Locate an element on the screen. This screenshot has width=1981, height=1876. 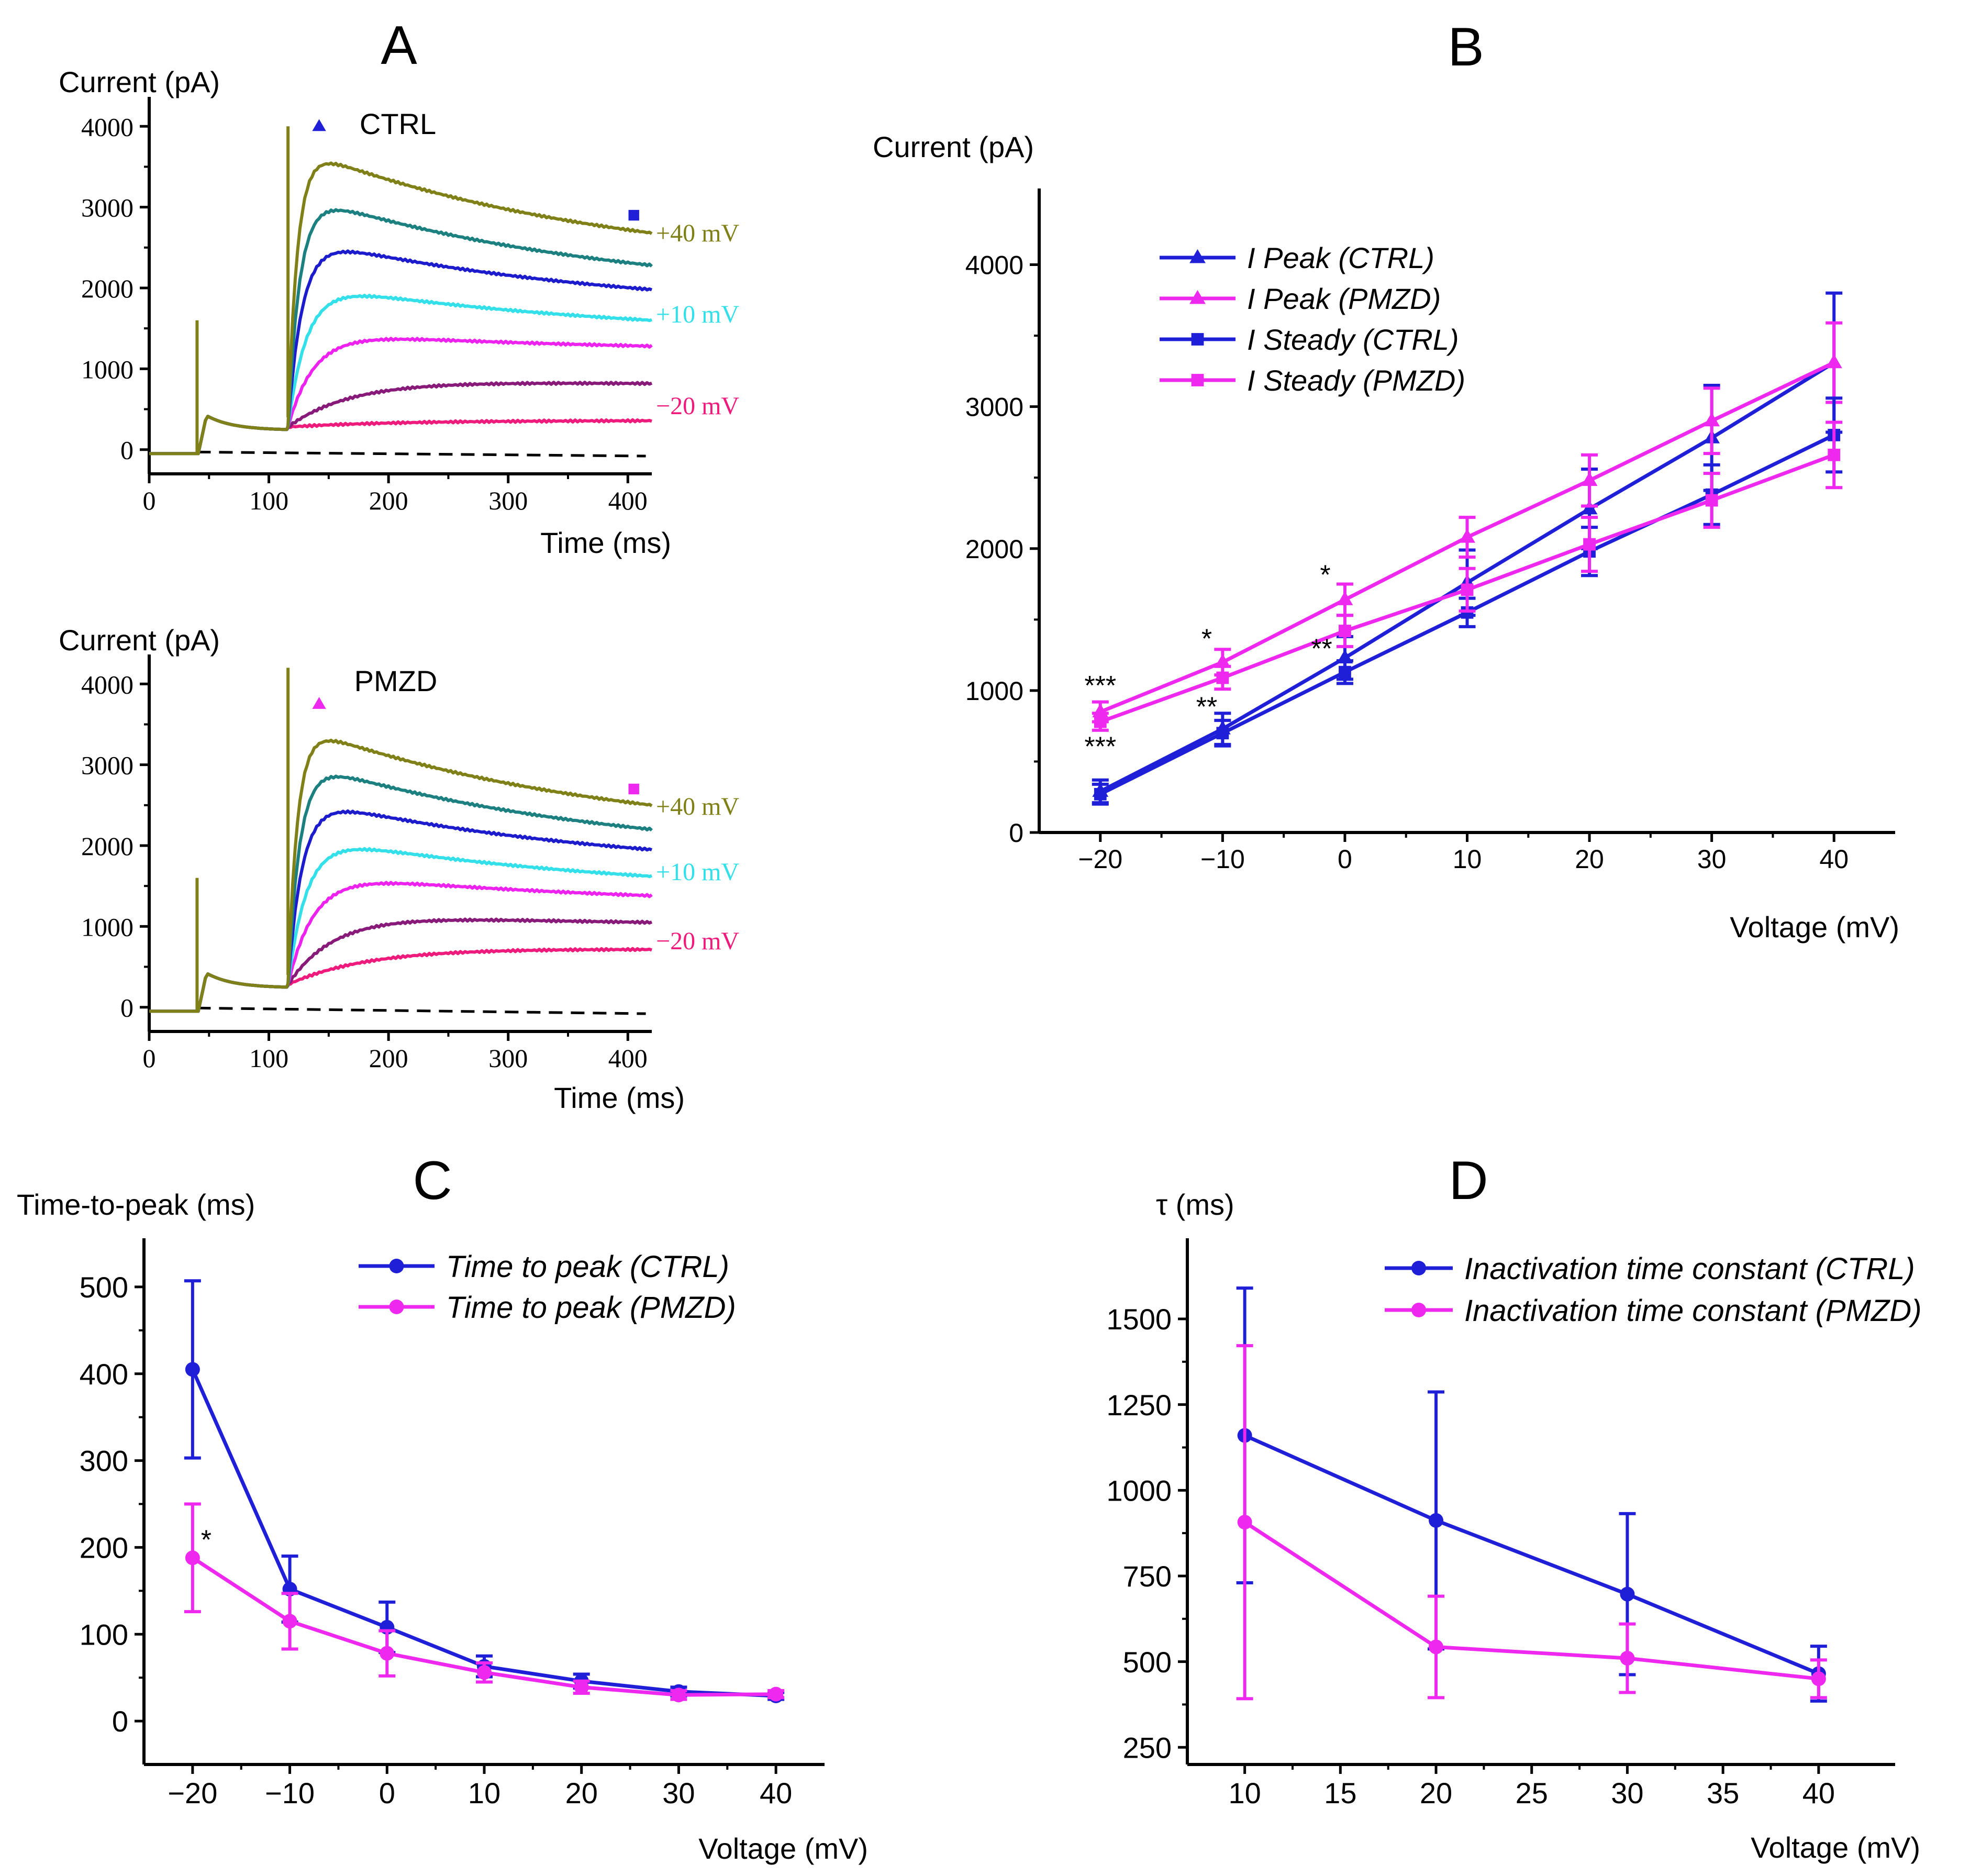
y-tick-label: 1500 is located at coordinates (1139, 1319).